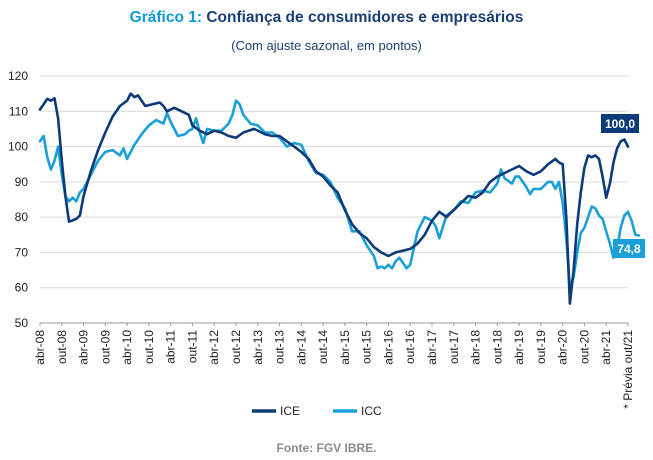 The width and height of the screenshot is (653, 460). Describe the element at coordinates (22, 182) in the screenshot. I see `y-tick-label: 90` at that location.